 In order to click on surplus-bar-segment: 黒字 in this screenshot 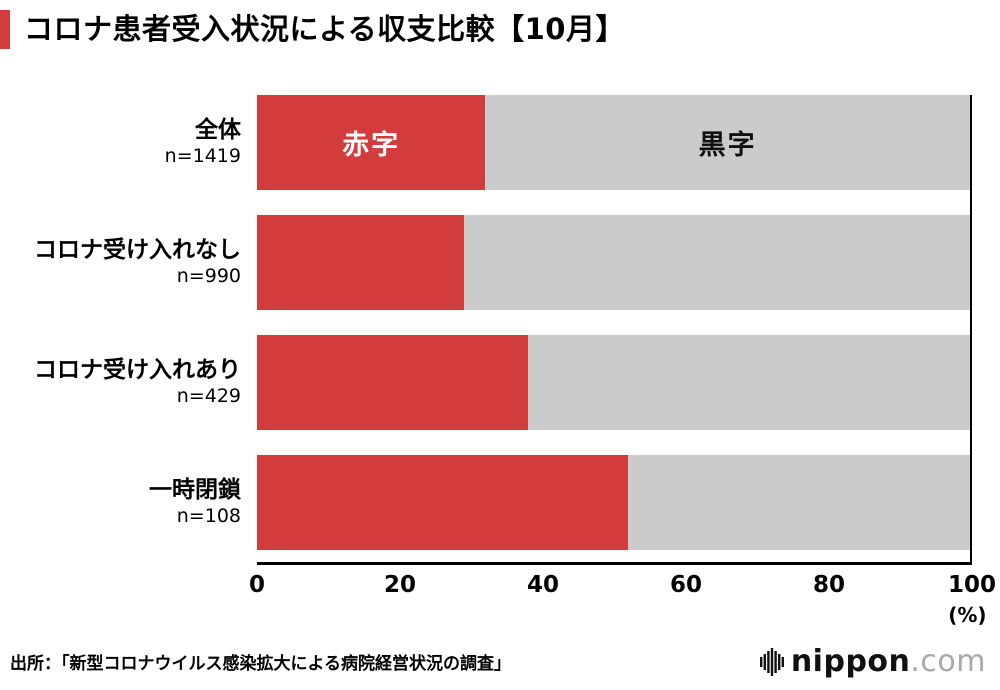, I will do `click(727, 142)`.